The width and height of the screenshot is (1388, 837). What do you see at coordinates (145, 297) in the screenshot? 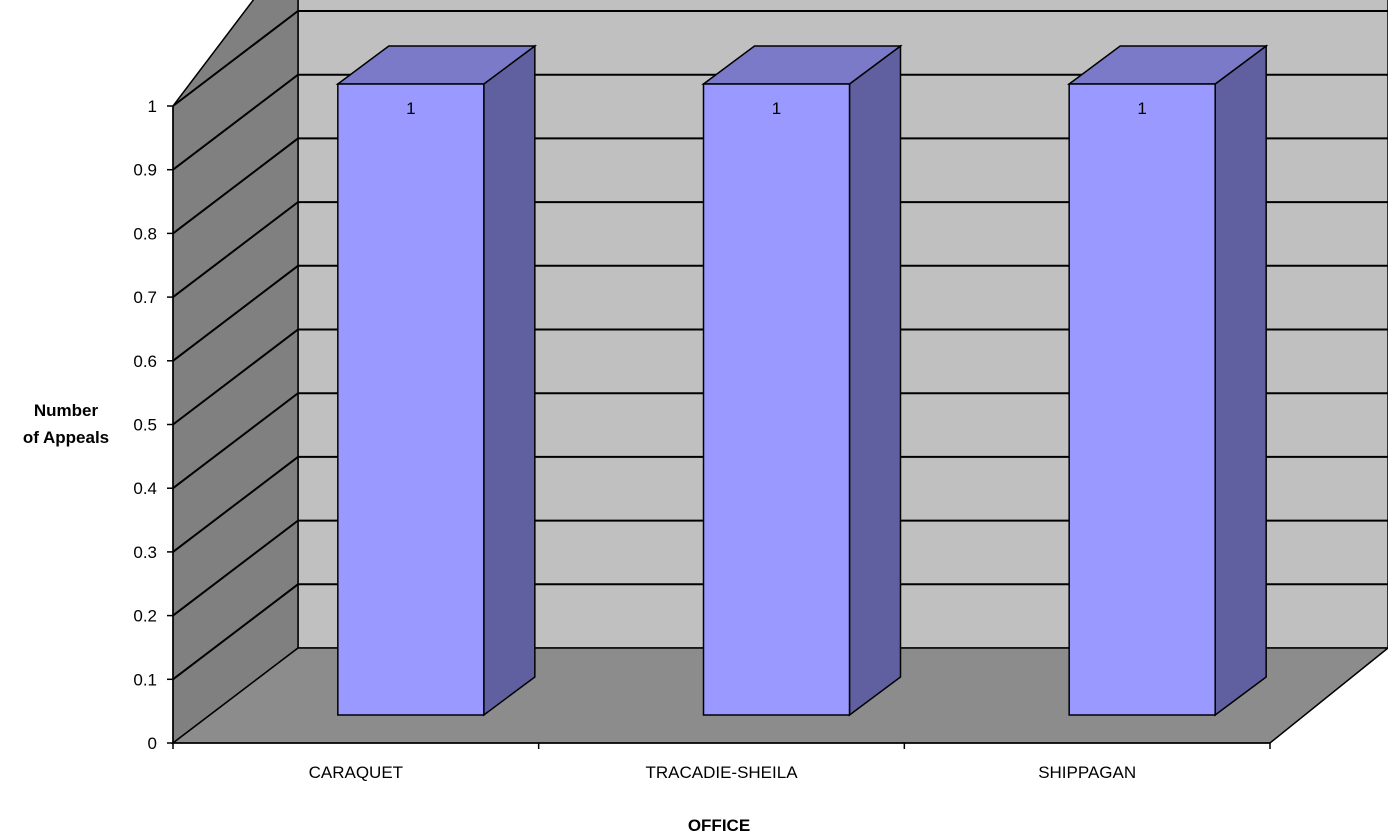
I see `y-tick-label: 0.7` at bounding box center [145, 297].